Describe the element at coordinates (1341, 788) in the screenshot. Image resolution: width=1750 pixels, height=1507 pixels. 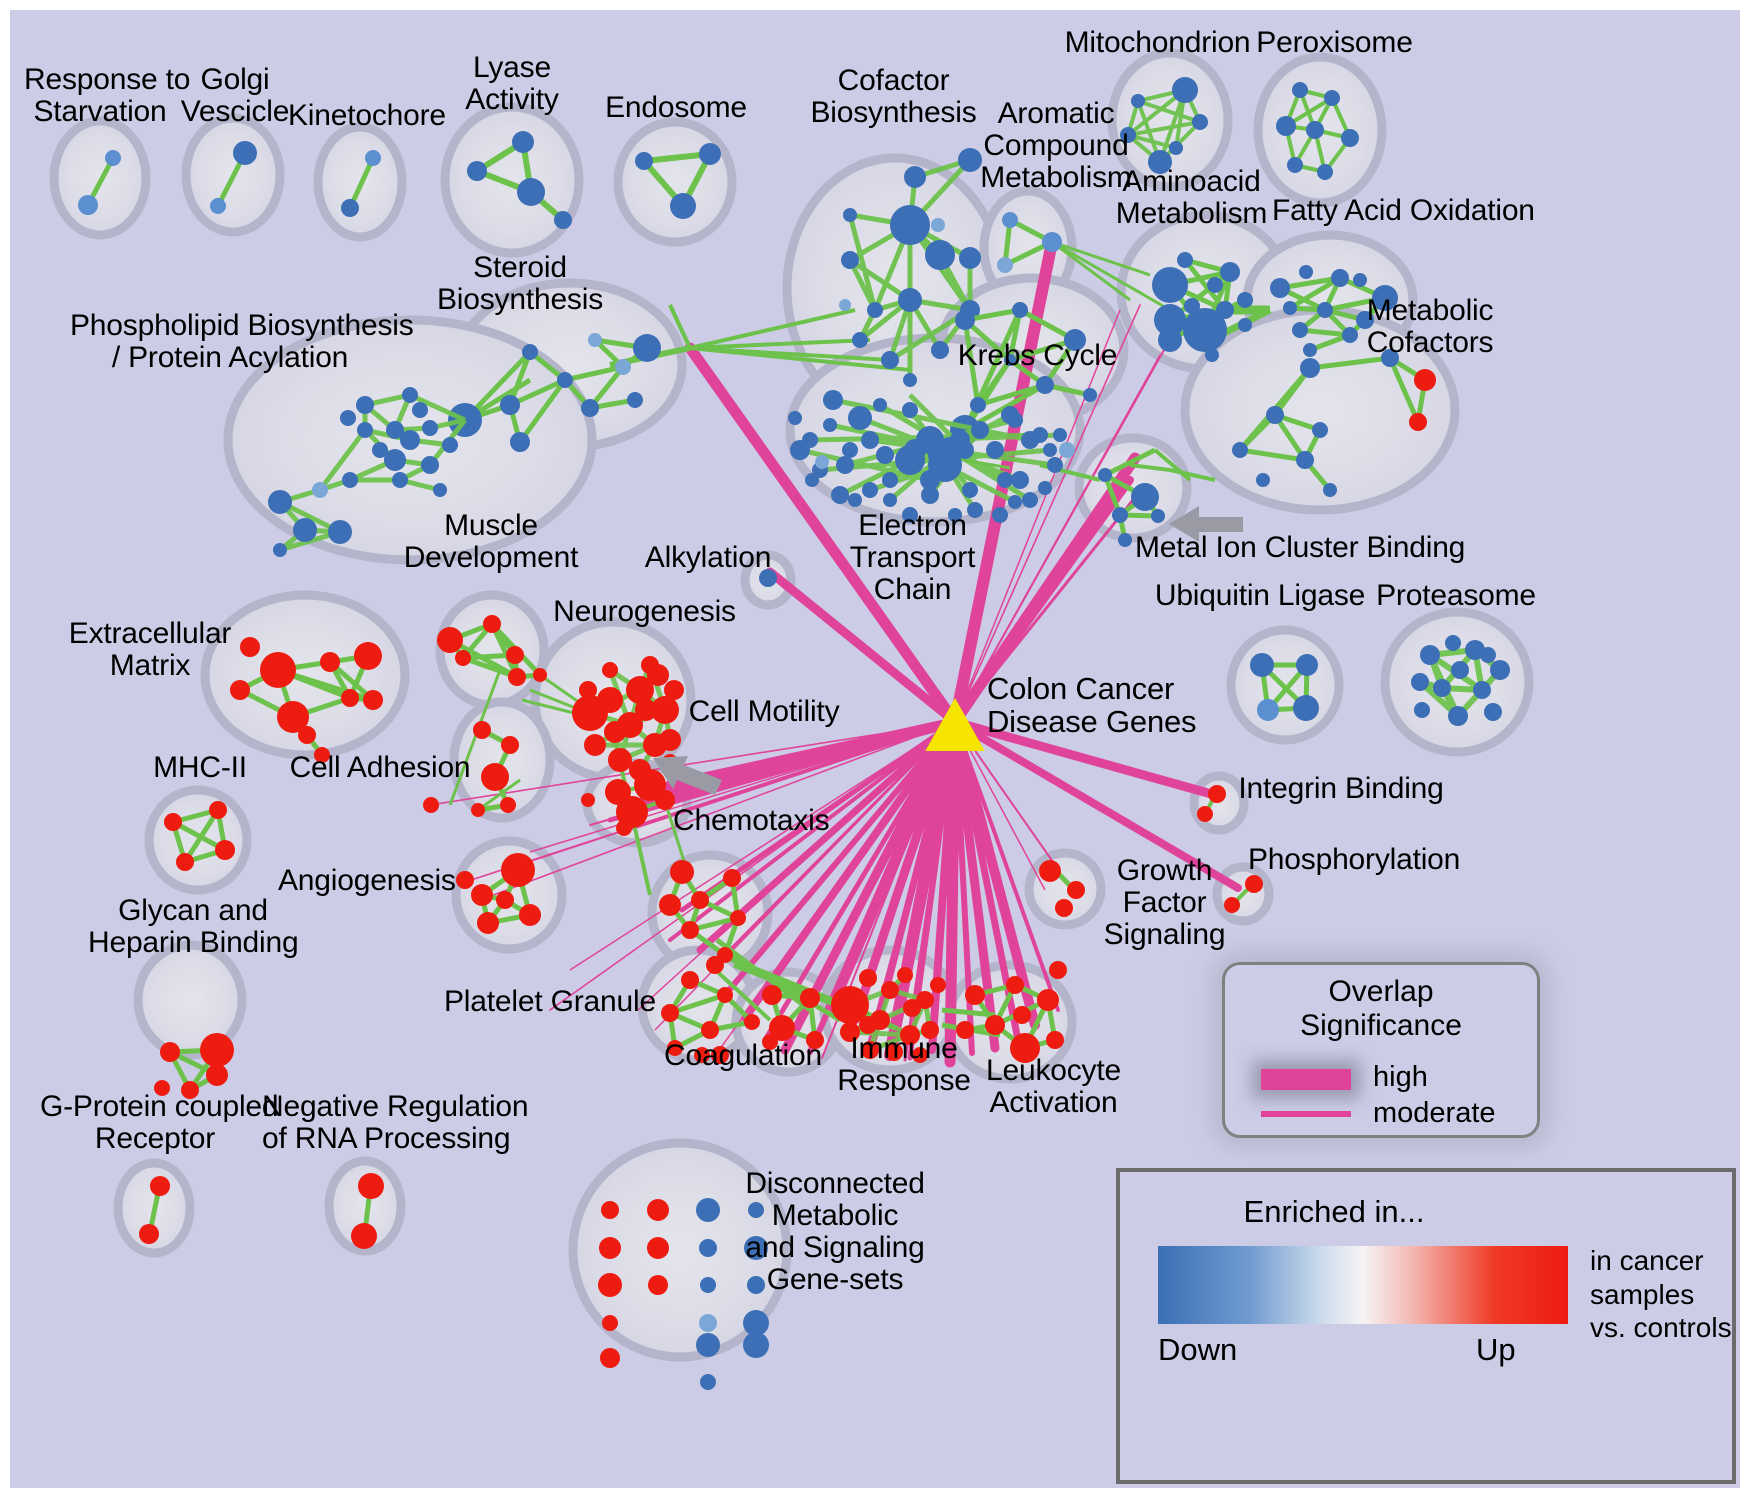
I see `label-integrin-binding: Integrin Binding` at that location.